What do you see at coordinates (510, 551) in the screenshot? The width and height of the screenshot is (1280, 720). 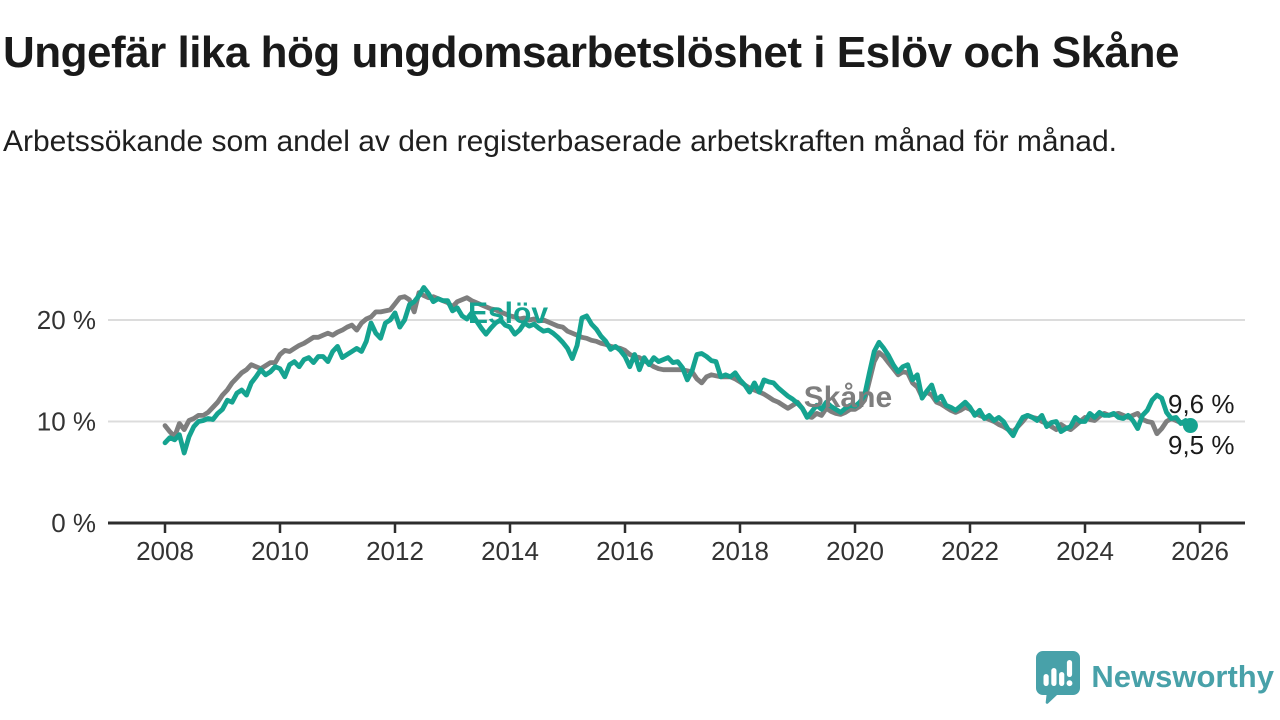 I see `x-axis-year-label: 2014` at bounding box center [510, 551].